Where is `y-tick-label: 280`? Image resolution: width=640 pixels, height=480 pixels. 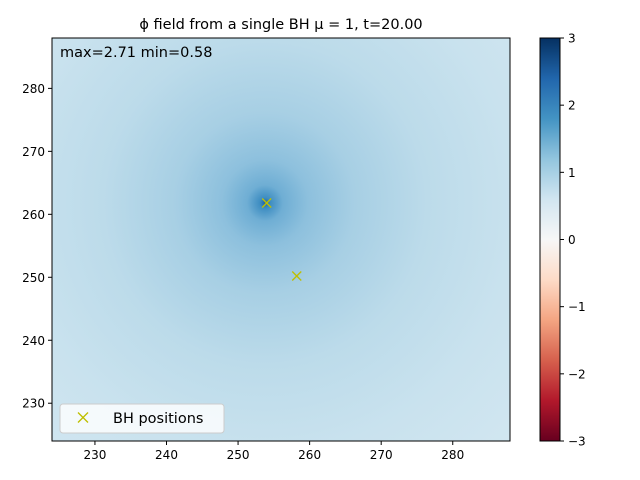 y-tick-label: 280 is located at coordinates (33, 89).